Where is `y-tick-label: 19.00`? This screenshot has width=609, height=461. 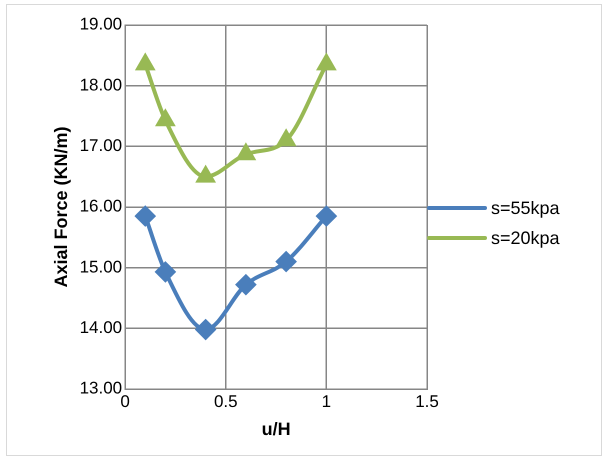
y-tick-label: 19.00 is located at coordinates (101, 24).